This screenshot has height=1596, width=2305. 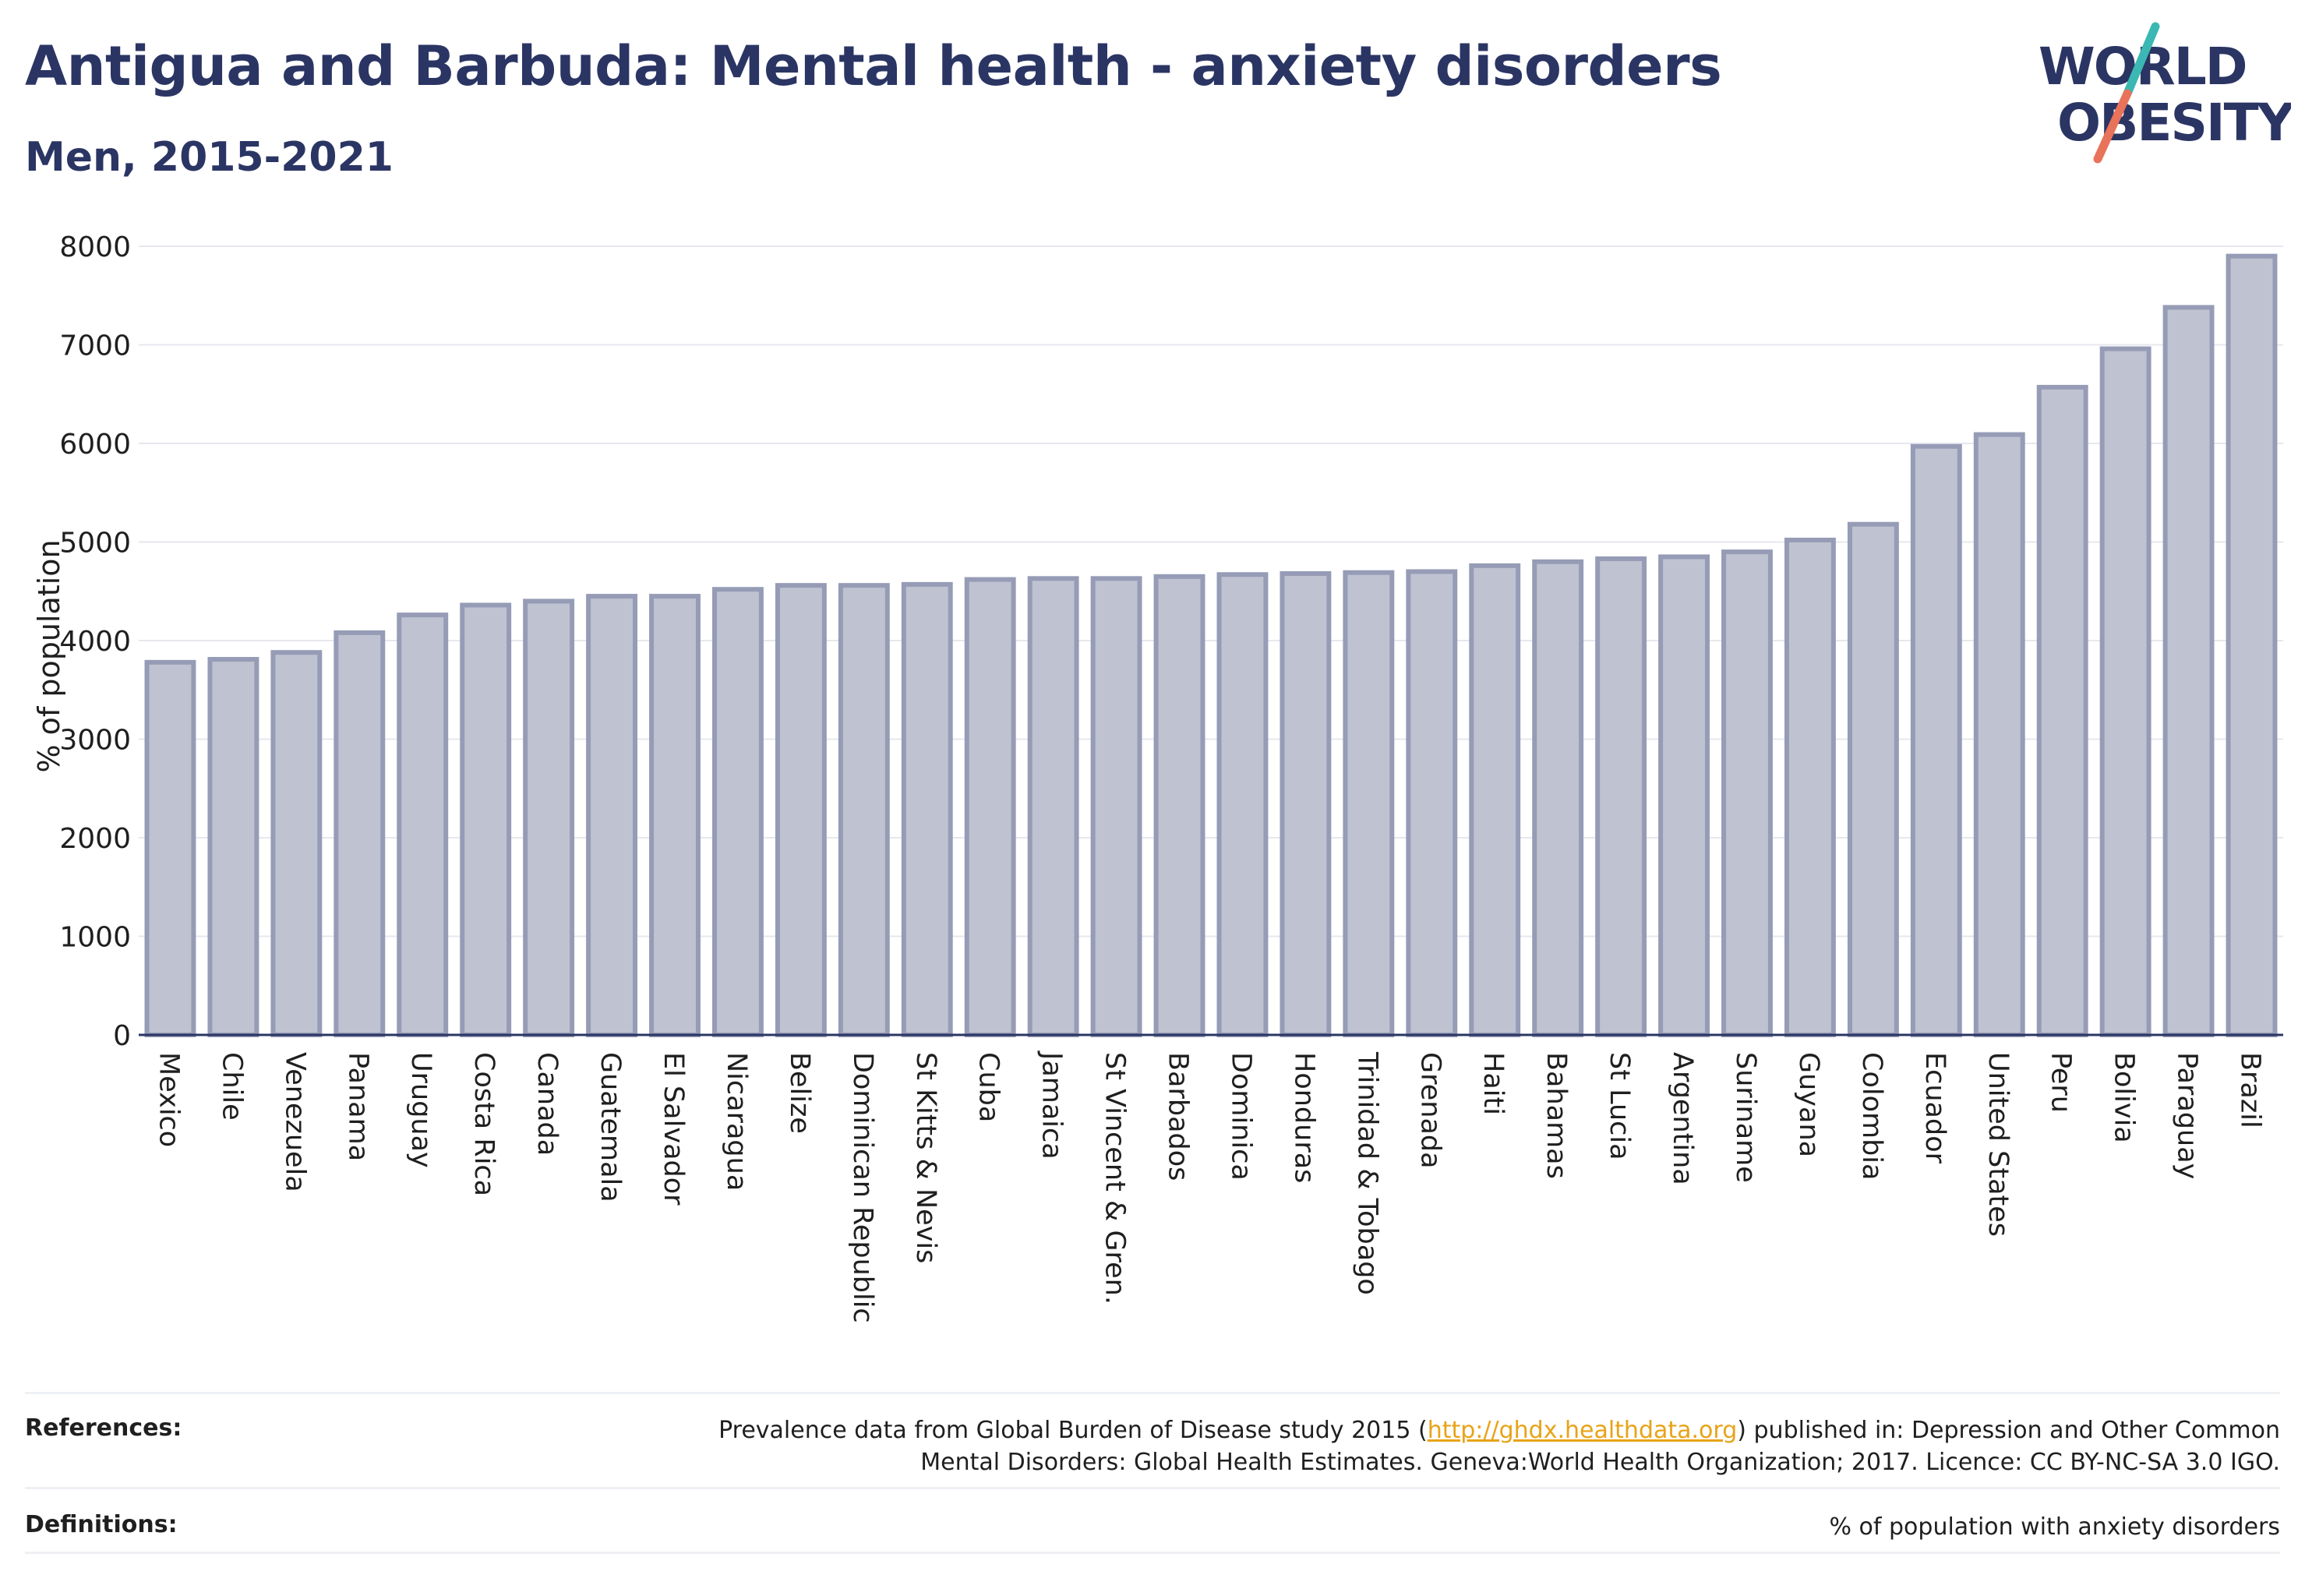 What do you see at coordinates (1493, 1083) in the screenshot?
I see `x-tick-label: Haiti` at bounding box center [1493, 1083].